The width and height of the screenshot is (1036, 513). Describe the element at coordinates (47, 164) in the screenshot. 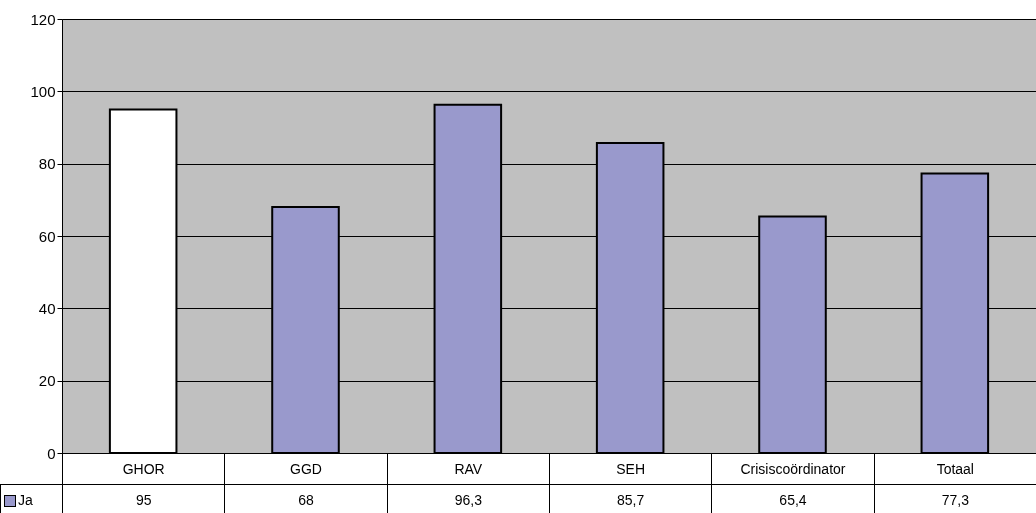

I see `y-tick-label: 80` at that location.